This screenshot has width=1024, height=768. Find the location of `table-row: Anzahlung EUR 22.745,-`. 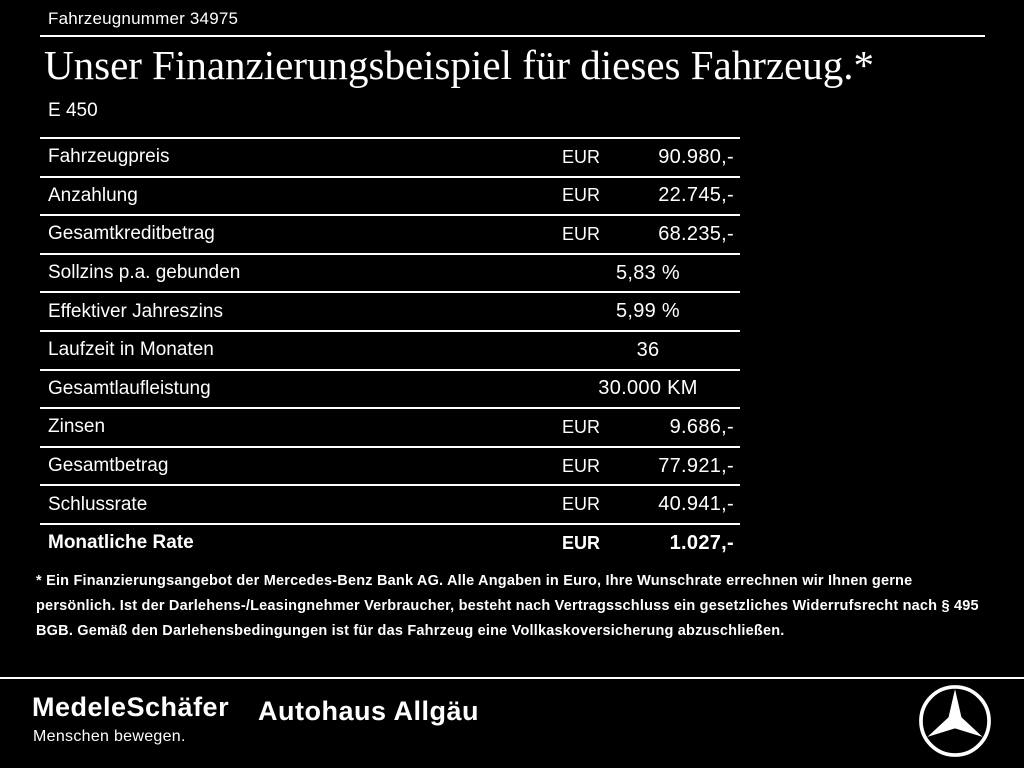

table-row: Anzahlung EUR 22.745,- is located at coordinates (390, 195).